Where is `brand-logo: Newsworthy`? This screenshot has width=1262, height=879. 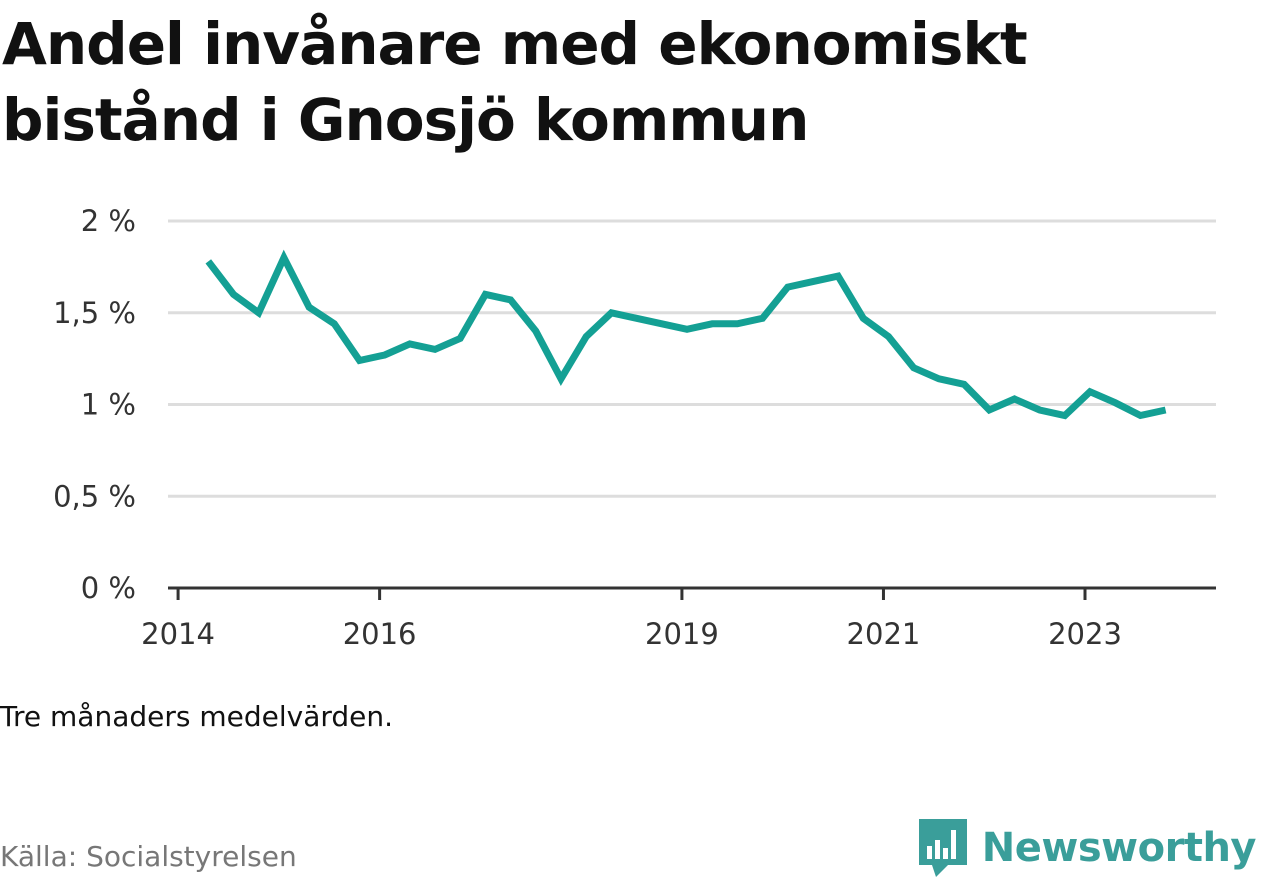
brand-logo: Newsworthy is located at coordinates (1087, 848).